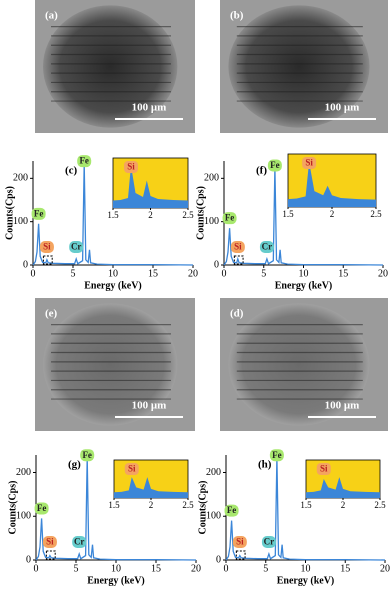 The height and width of the screenshot is (591, 391). I want to click on panel-label: (f), so click(261, 171).